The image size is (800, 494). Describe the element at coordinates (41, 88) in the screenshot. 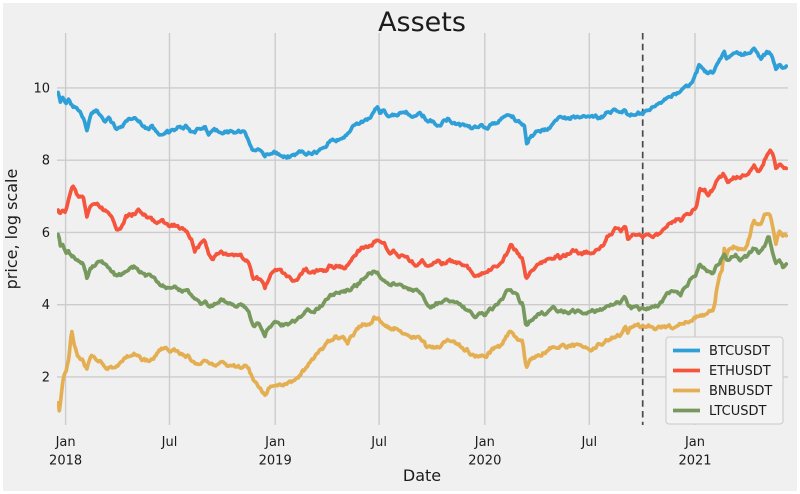

I see `y-tick-label: 10` at that location.